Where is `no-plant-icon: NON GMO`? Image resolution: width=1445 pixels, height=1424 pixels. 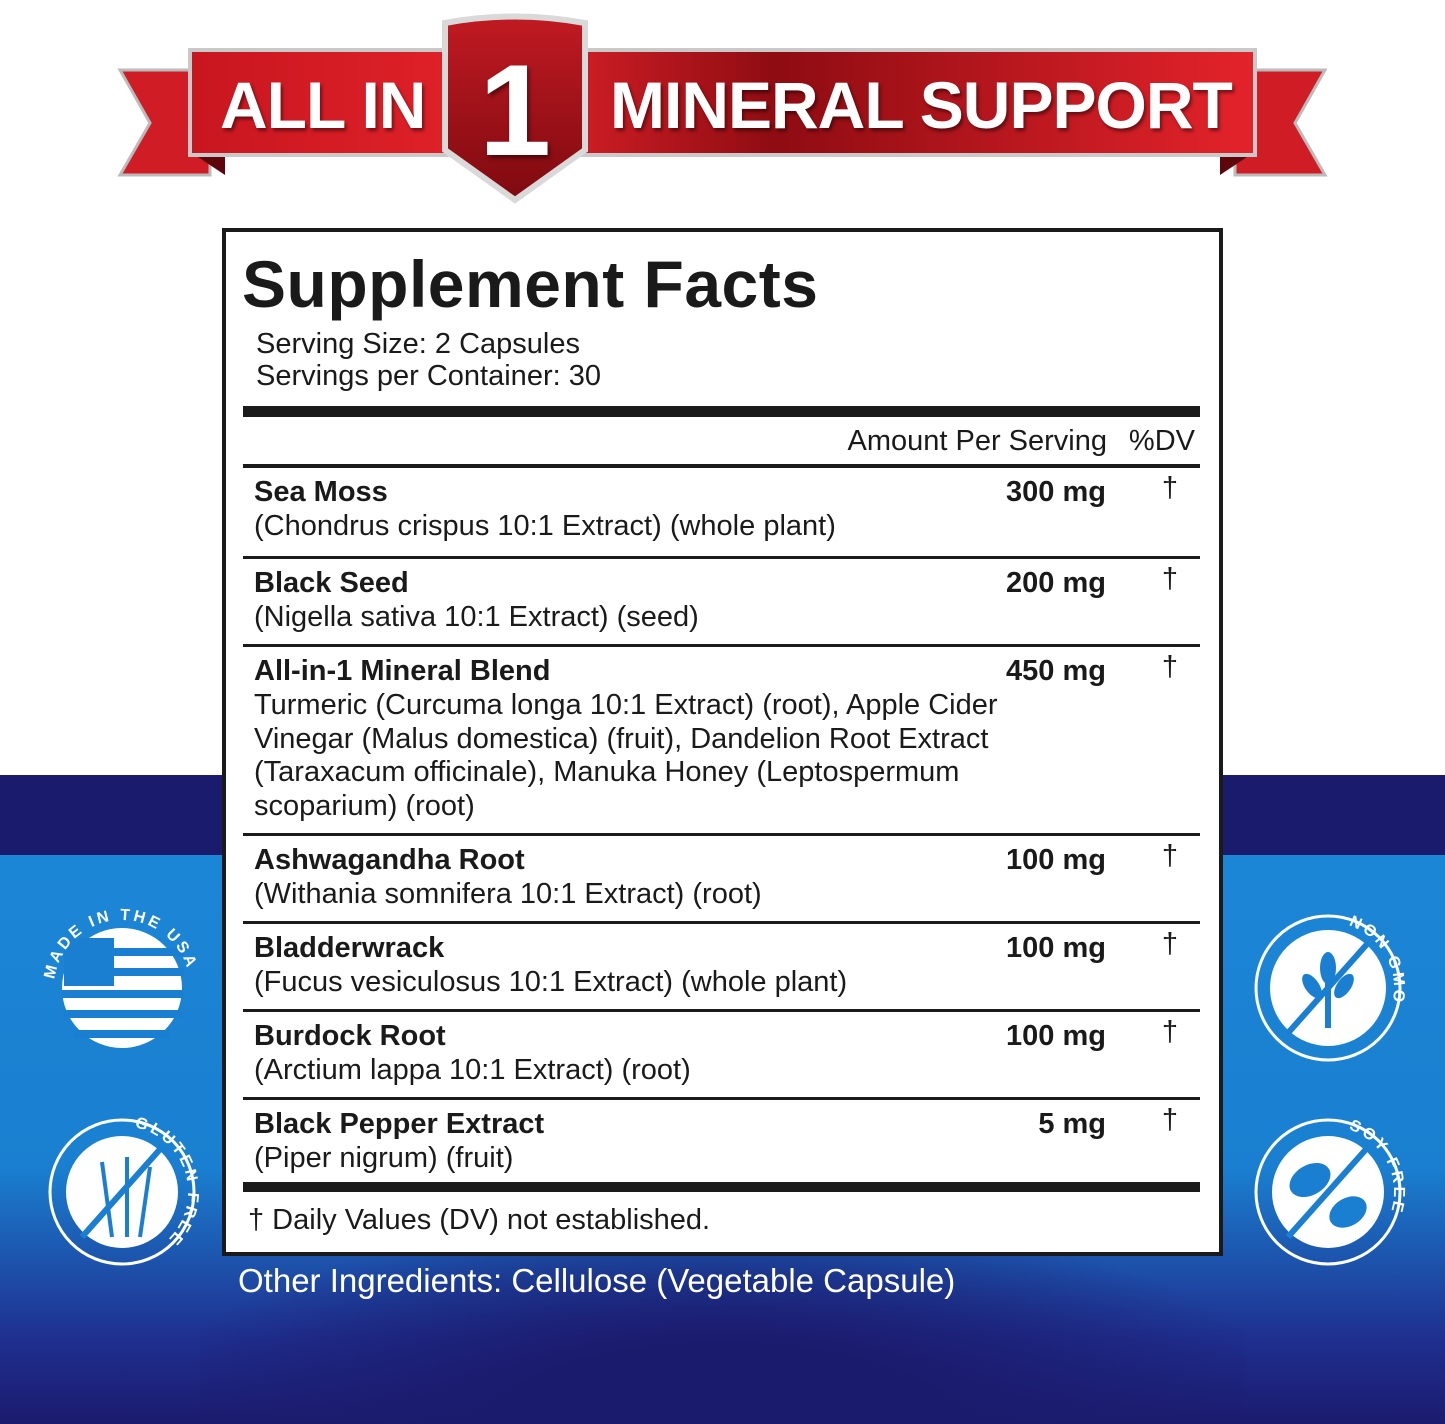
no-plant-icon: NON GMO is located at coordinates (1329, 987).